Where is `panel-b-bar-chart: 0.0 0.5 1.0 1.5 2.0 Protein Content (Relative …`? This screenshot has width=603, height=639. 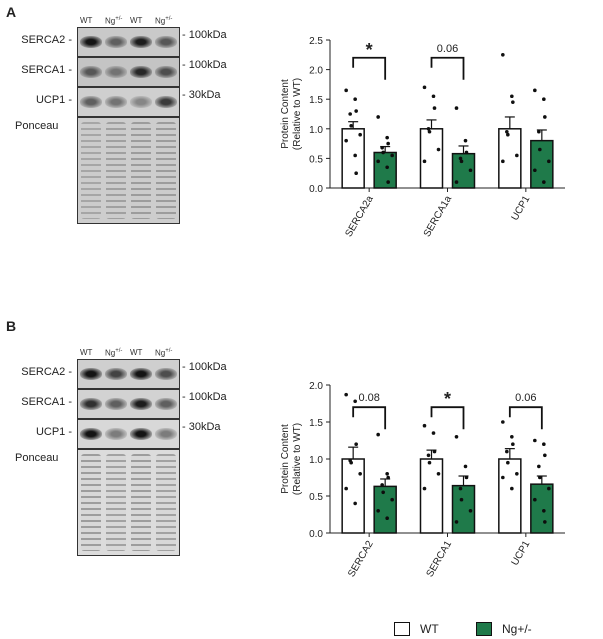
panel-b-bar-chart: 0.0 0.5 1.0 1.5 2.0 Protein Content (Relative … is located at coordinates (422, 480).